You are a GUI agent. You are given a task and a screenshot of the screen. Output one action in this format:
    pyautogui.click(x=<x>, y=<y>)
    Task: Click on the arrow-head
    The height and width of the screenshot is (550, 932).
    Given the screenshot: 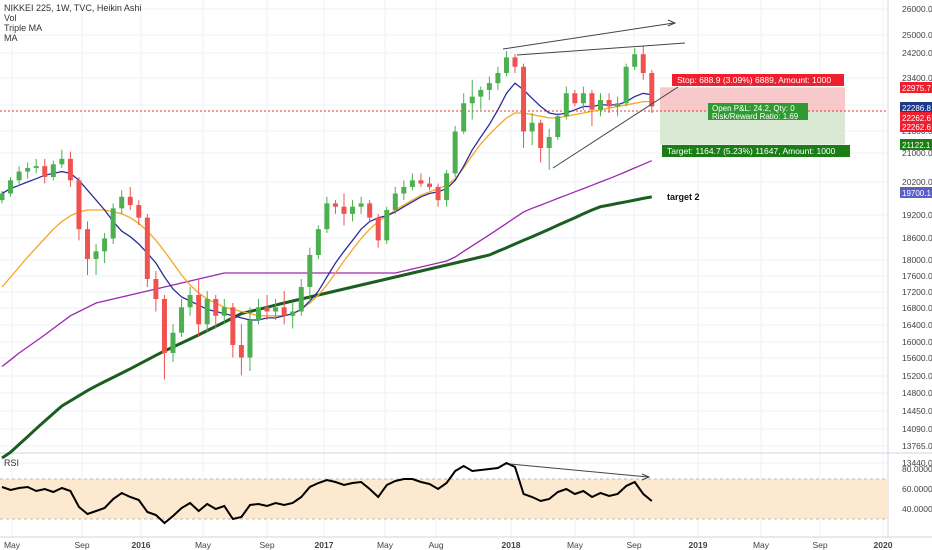 What is the action you would take?
    pyautogui.click(x=672, y=23)
    